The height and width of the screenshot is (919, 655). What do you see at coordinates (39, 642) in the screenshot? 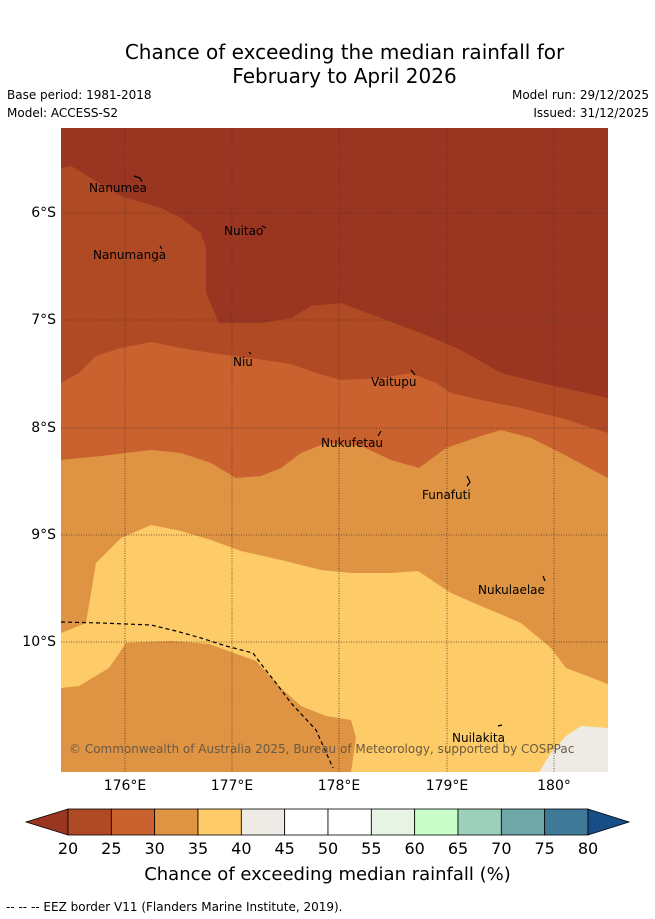
I see `lat-label-10s: 10°S` at bounding box center [39, 642].